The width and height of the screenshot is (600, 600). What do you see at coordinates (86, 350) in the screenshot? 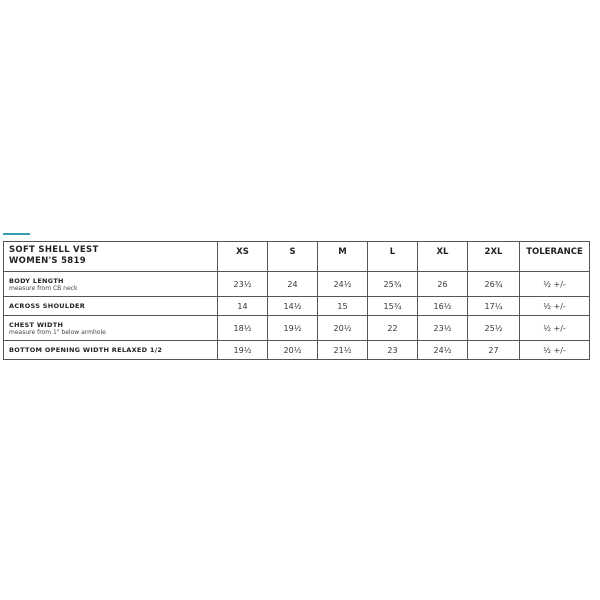
I see `row-label: BOTTOM OPENING WIDTH RELAXED 1/2` at bounding box center [86, 350].